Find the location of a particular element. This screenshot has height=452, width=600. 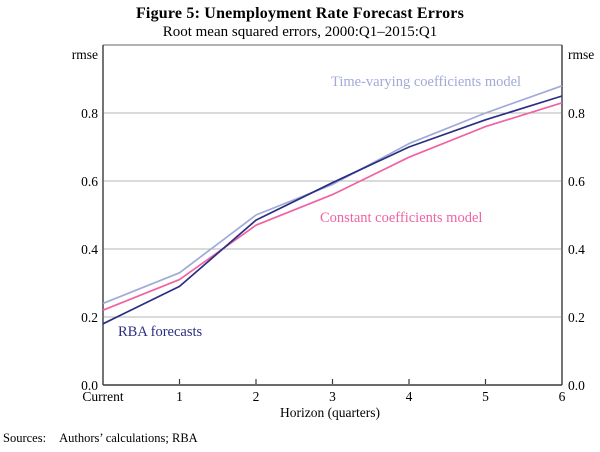

x-tick-label: 1 is located at coordinates (179, 396).